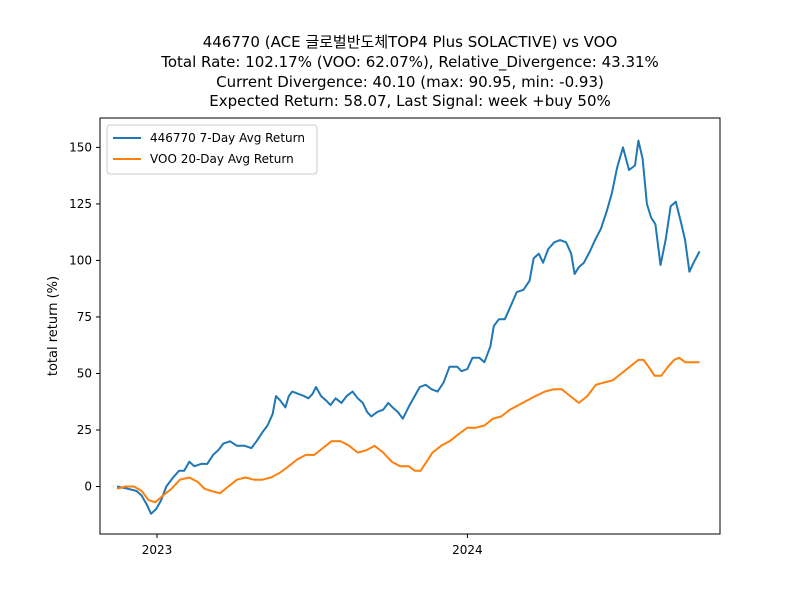  I want to click on y-tick-label: 25, so click(84, 430).